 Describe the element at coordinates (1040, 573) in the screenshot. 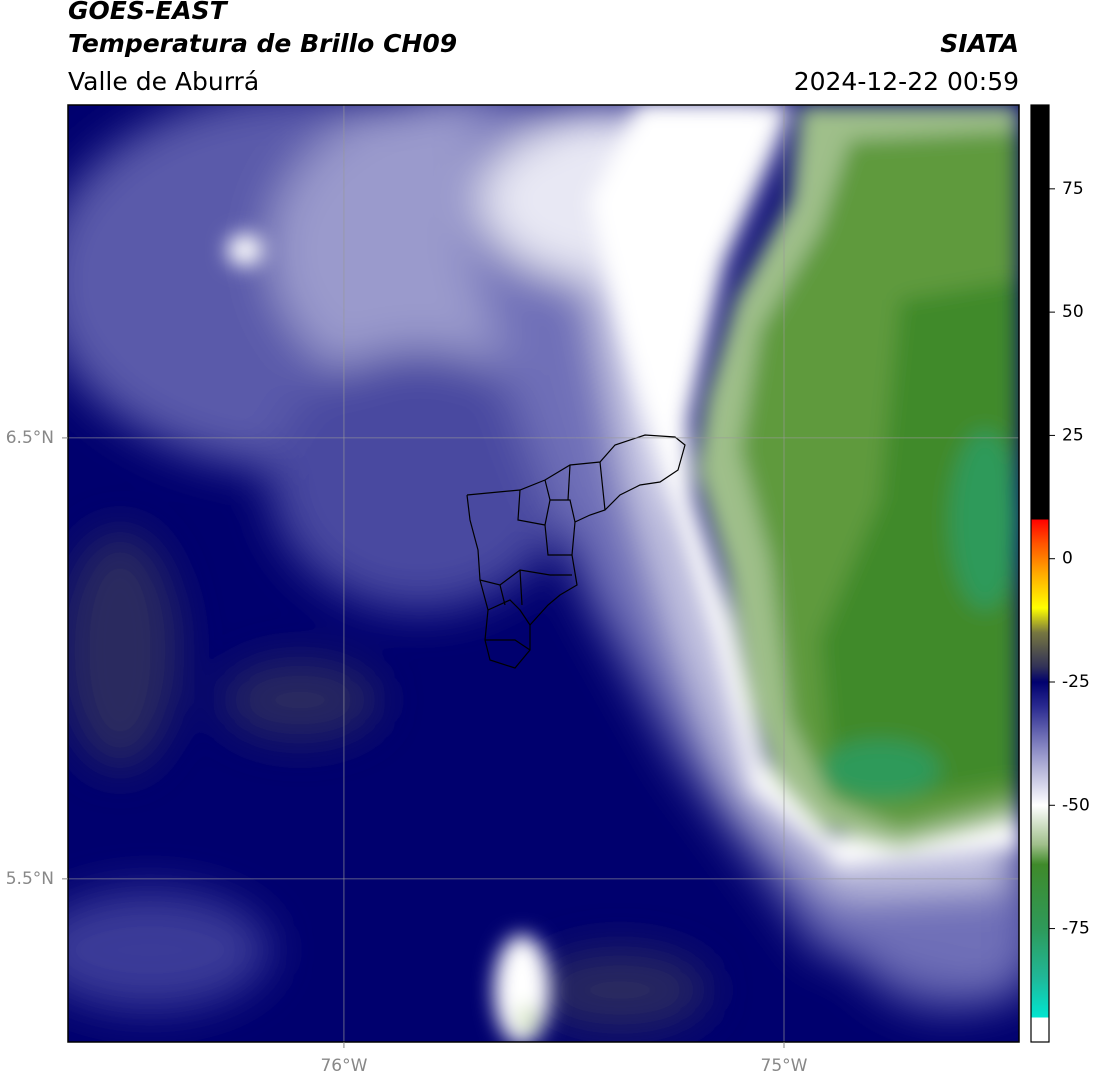

I see `colorbar` at that location.